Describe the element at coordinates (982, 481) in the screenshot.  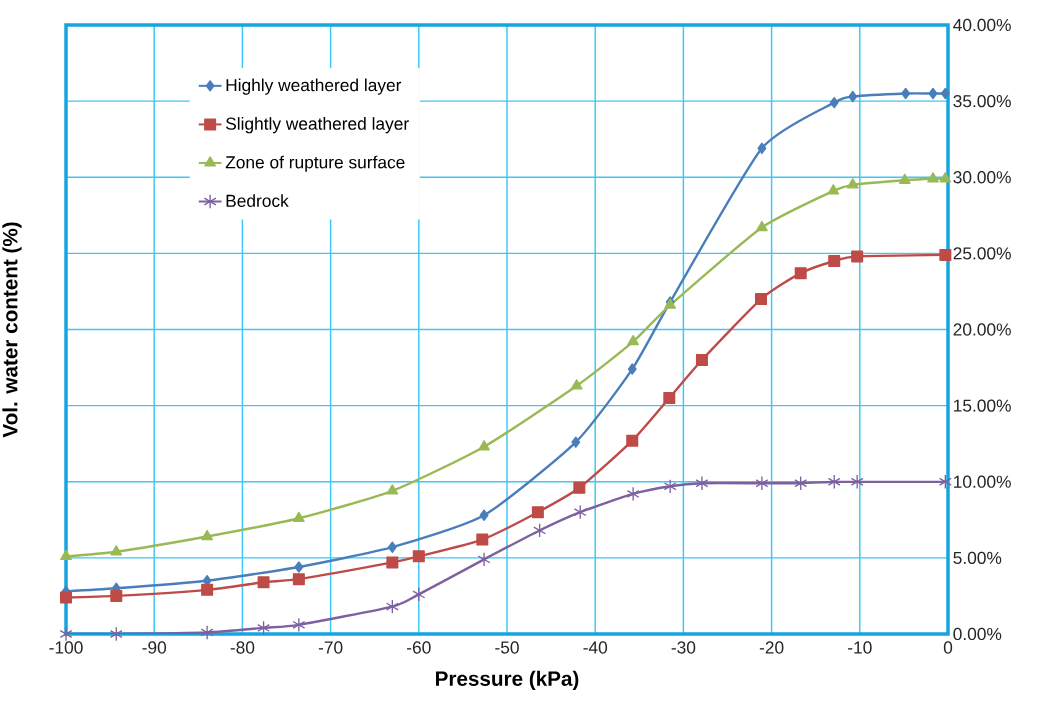
I see `y-tick-label: 10.00%` at that location.